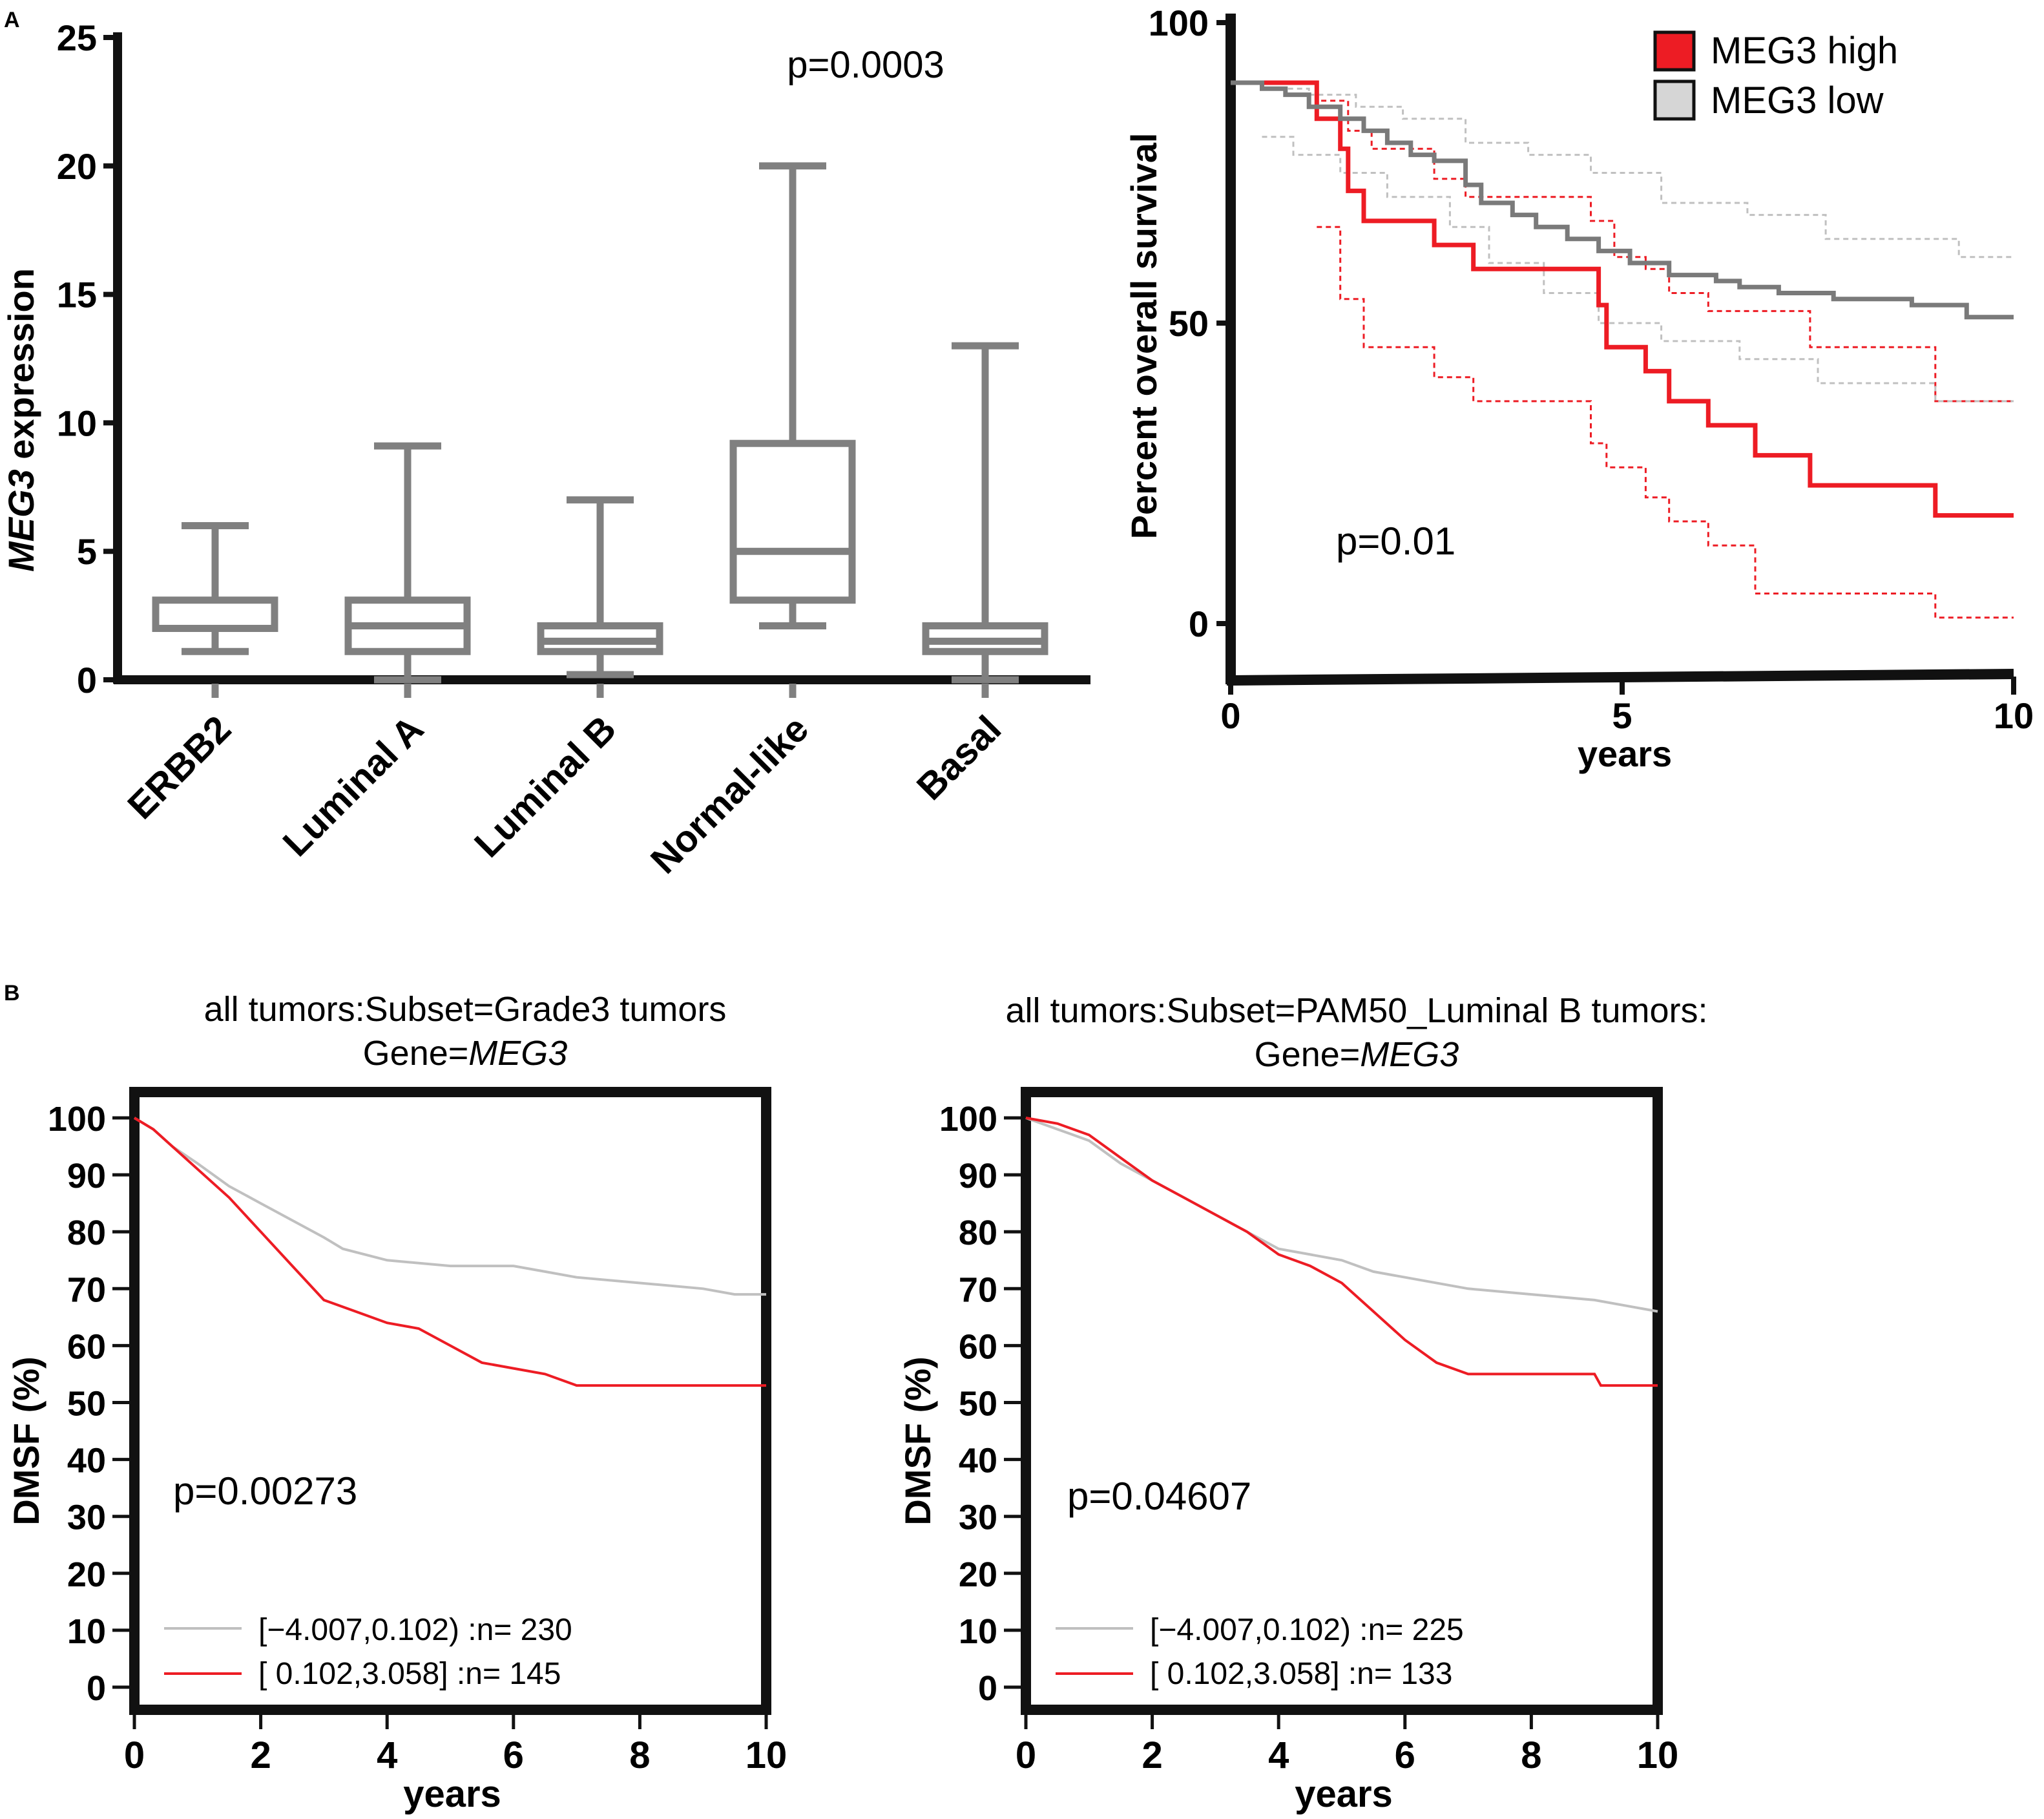  I want to click on km-lumb-pvalue: p=0.04607, so click(1159, 1496).